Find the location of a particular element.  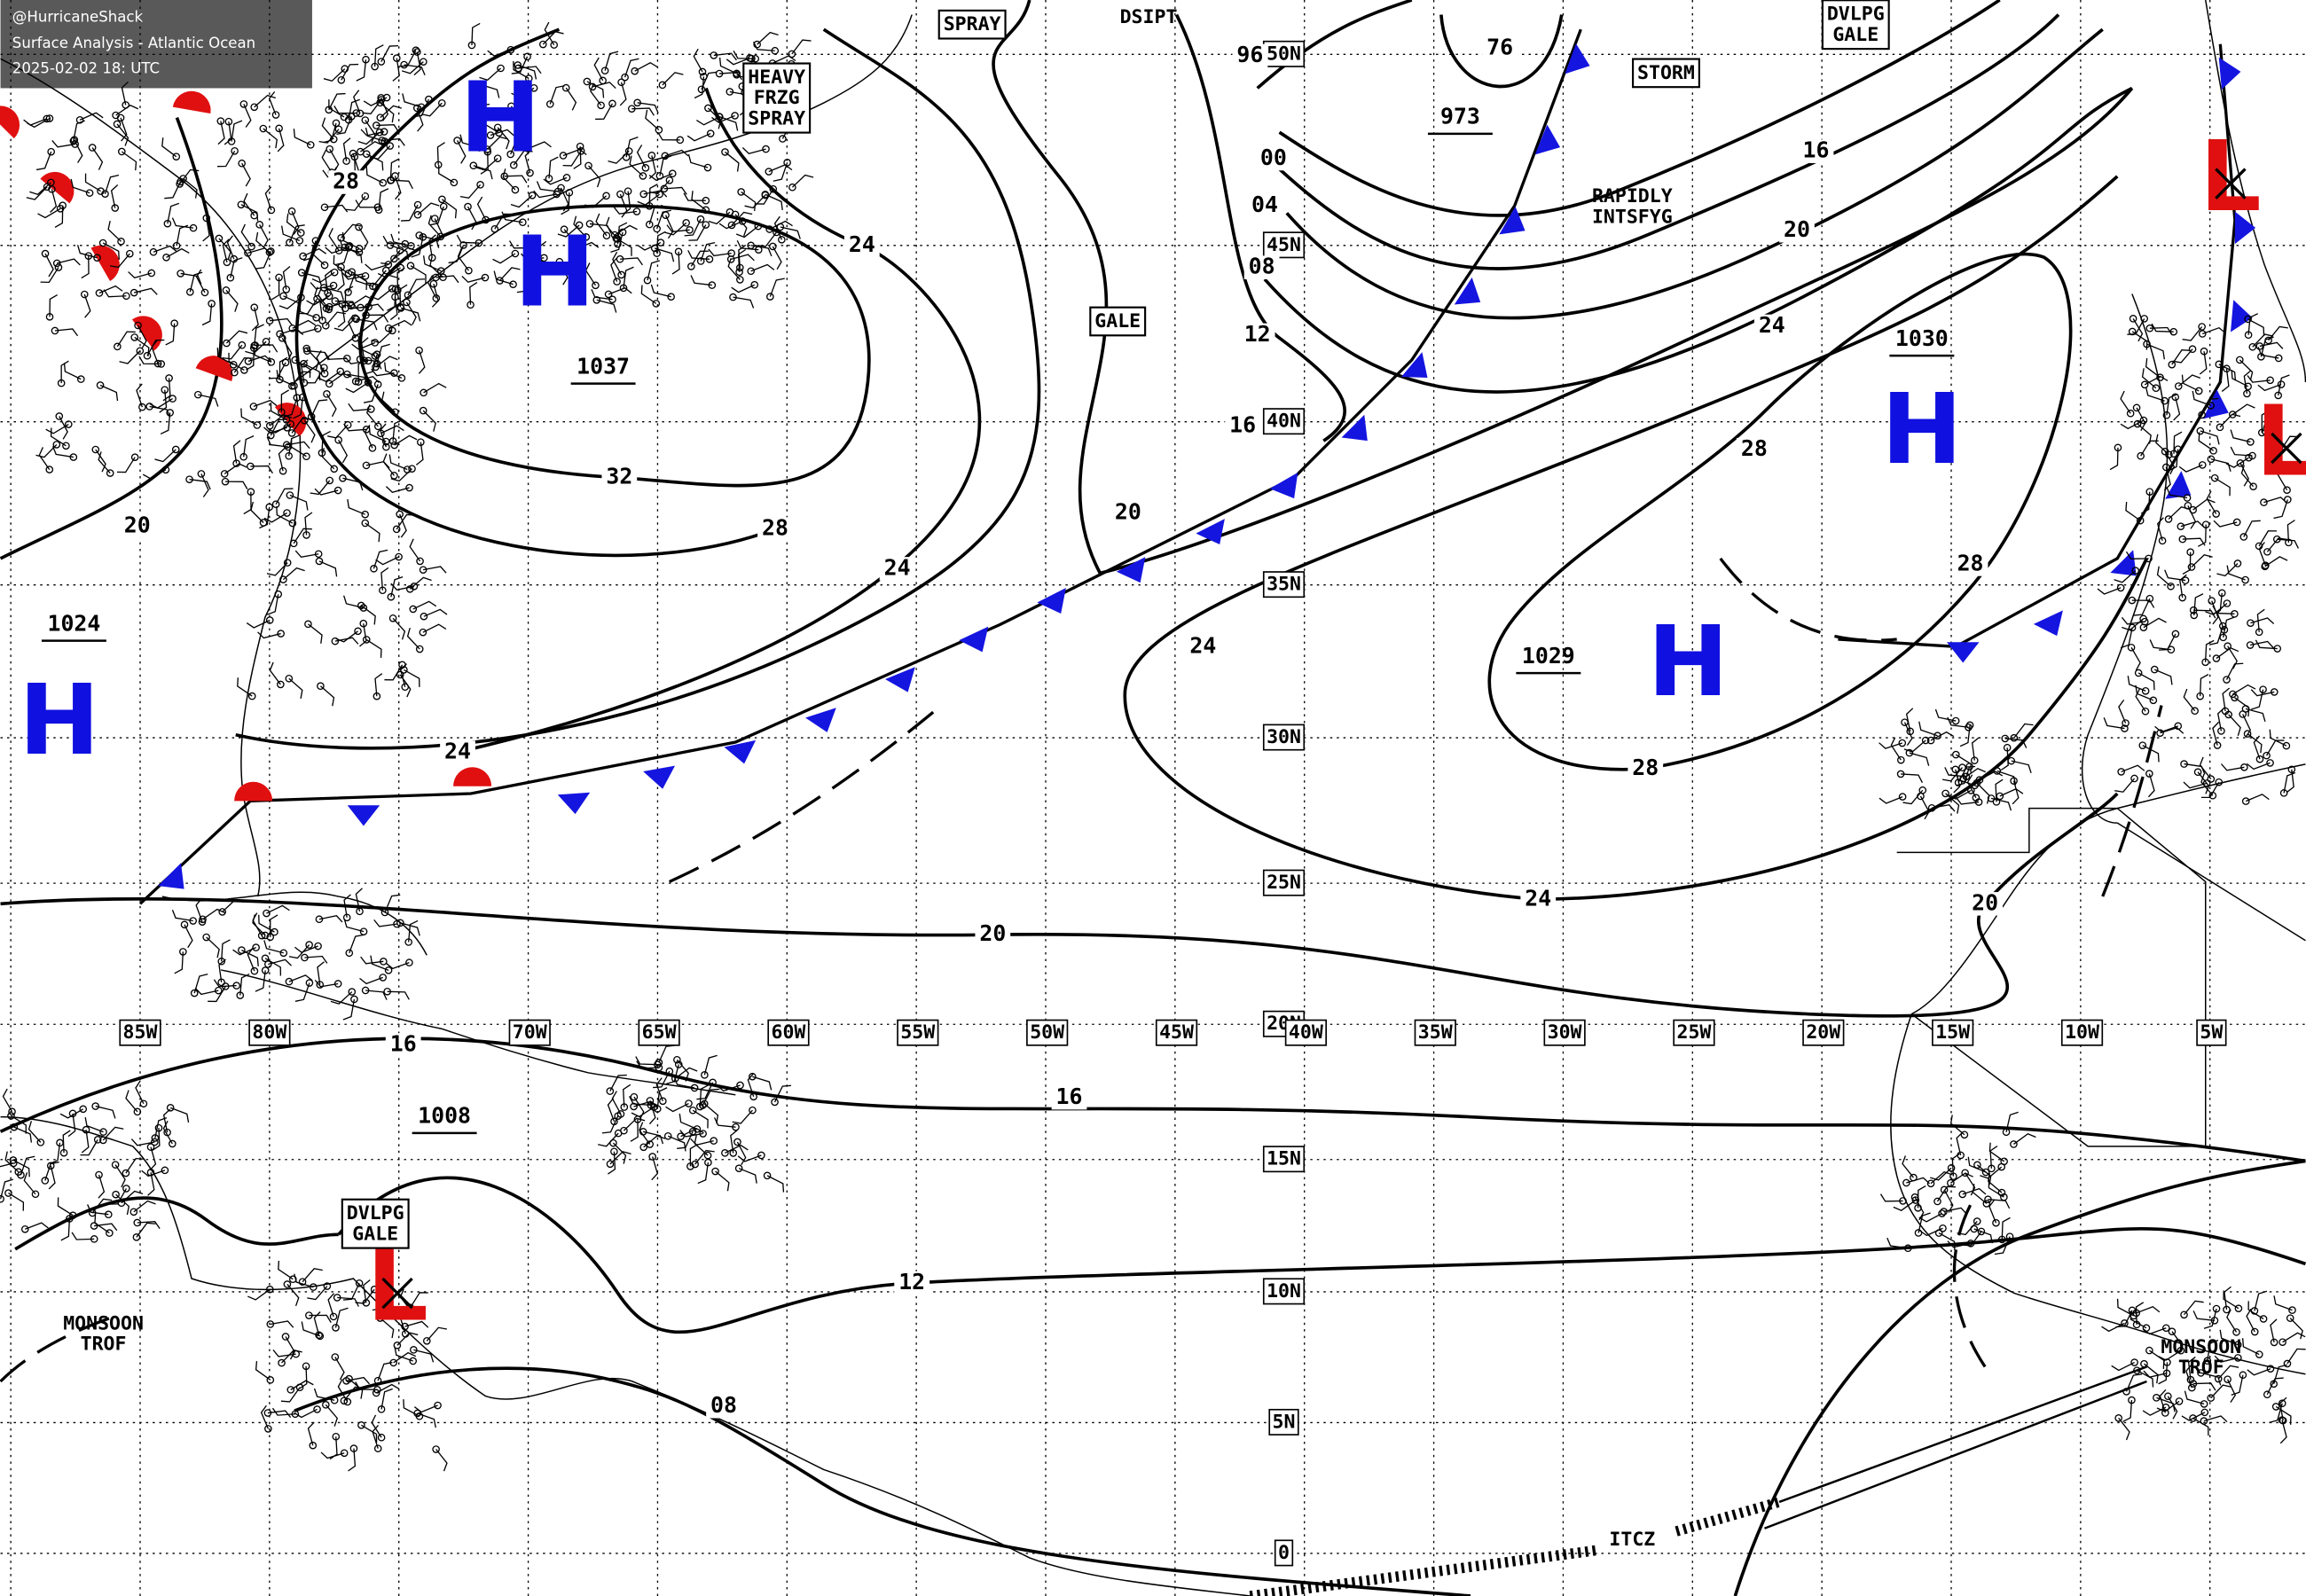

warm-front-semicircle is located at coordinates (290, 420).